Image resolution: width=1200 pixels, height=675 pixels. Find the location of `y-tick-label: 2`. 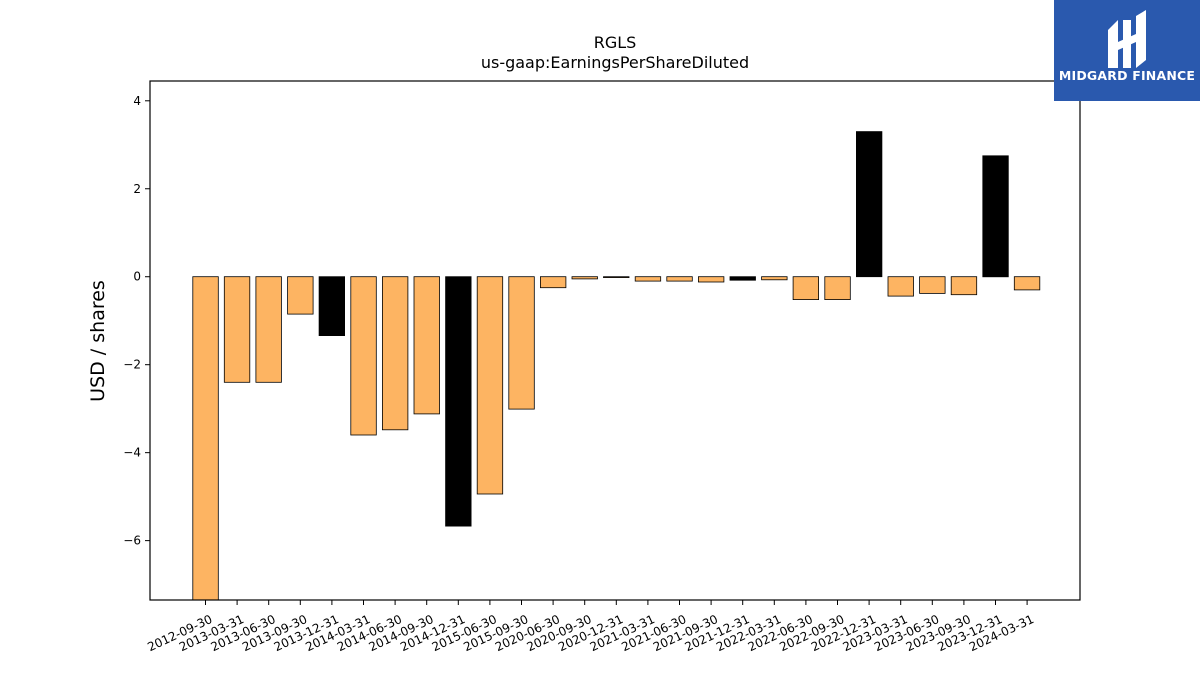

y-tick-label: 2 is located at coordinates (137, 189).